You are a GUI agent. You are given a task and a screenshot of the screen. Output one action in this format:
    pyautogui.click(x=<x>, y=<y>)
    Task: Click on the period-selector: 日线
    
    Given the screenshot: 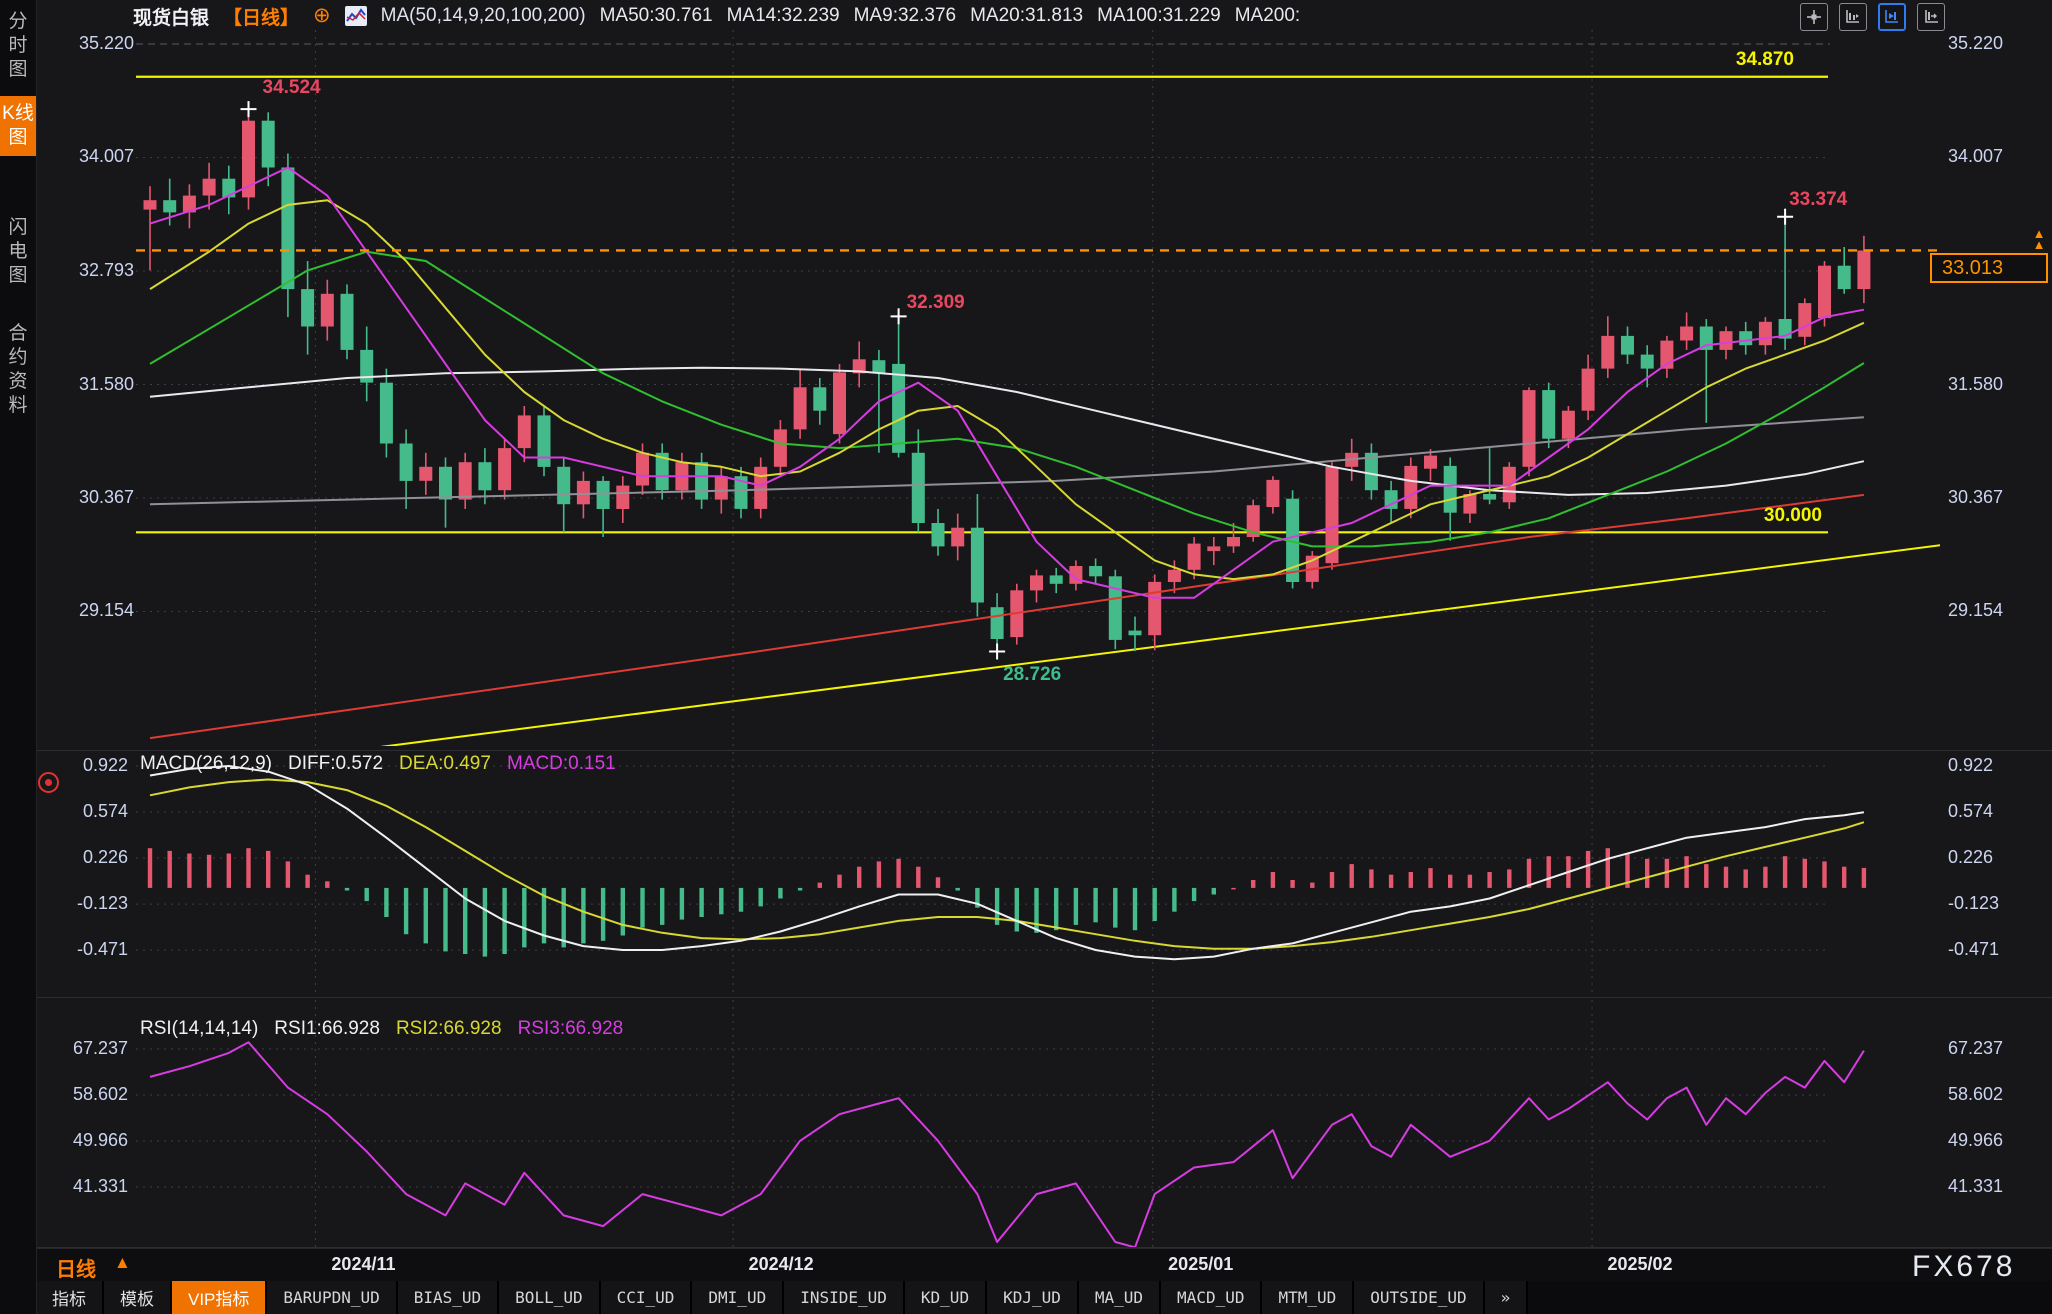 What is the action you would take?
    pyautogui.click(x=76, y=1270)
    